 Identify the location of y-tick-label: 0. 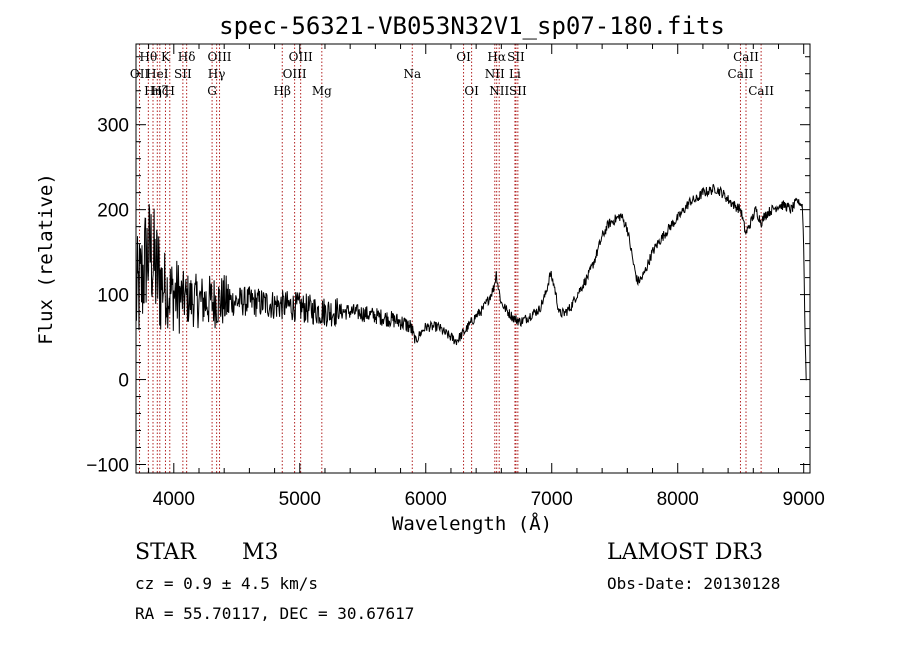
(123, 381).